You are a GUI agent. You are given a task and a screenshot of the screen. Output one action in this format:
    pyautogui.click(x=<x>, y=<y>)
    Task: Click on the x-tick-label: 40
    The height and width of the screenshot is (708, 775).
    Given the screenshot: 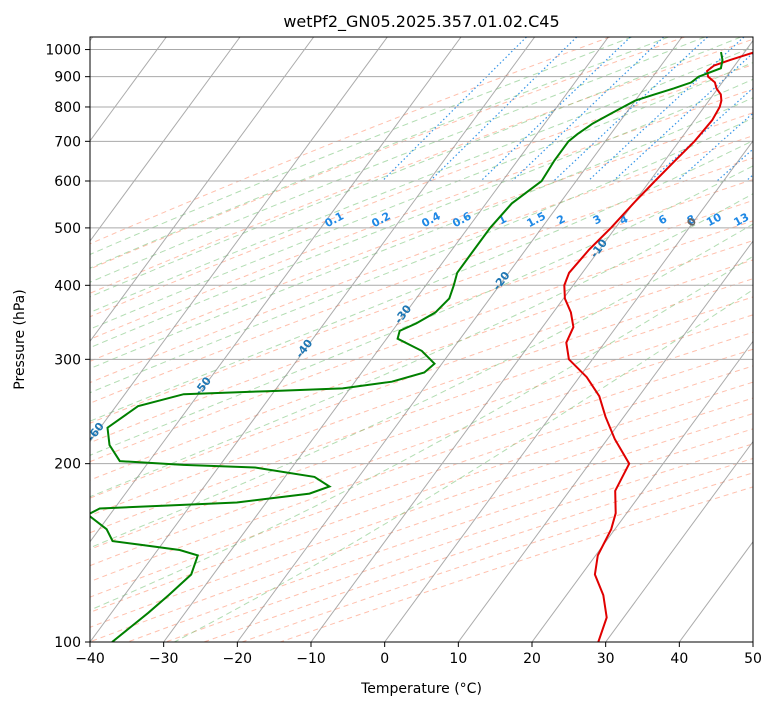 What is the action you would take?
    pyautogui.click(x=679, y=659)
    